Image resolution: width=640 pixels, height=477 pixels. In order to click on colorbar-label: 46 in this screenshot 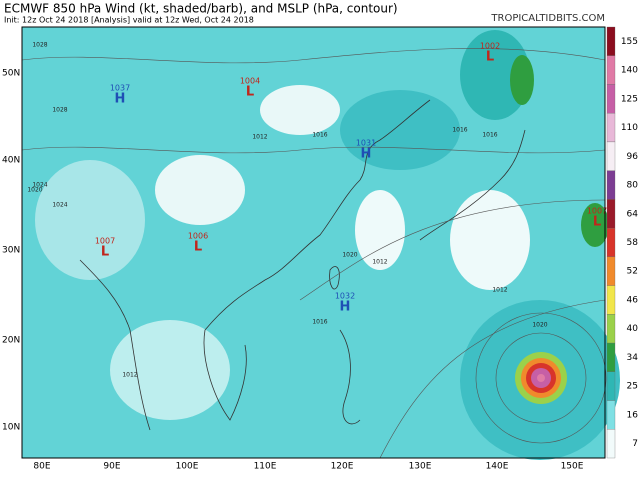, I will do `click(633, 300)`.